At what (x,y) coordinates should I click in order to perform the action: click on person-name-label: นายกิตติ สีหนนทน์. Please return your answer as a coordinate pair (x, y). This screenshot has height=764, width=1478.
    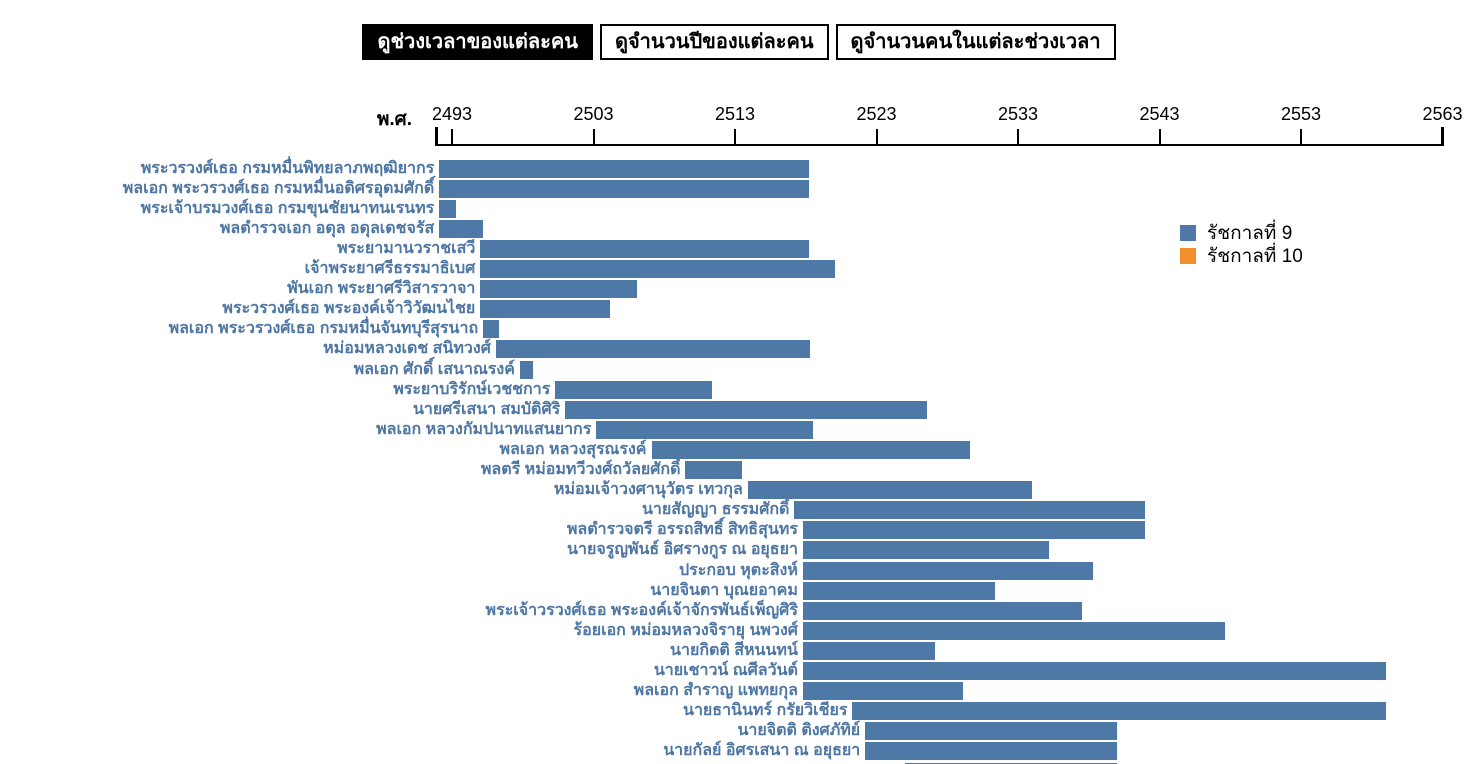
    Looking at the image, I should click on (734, 650).